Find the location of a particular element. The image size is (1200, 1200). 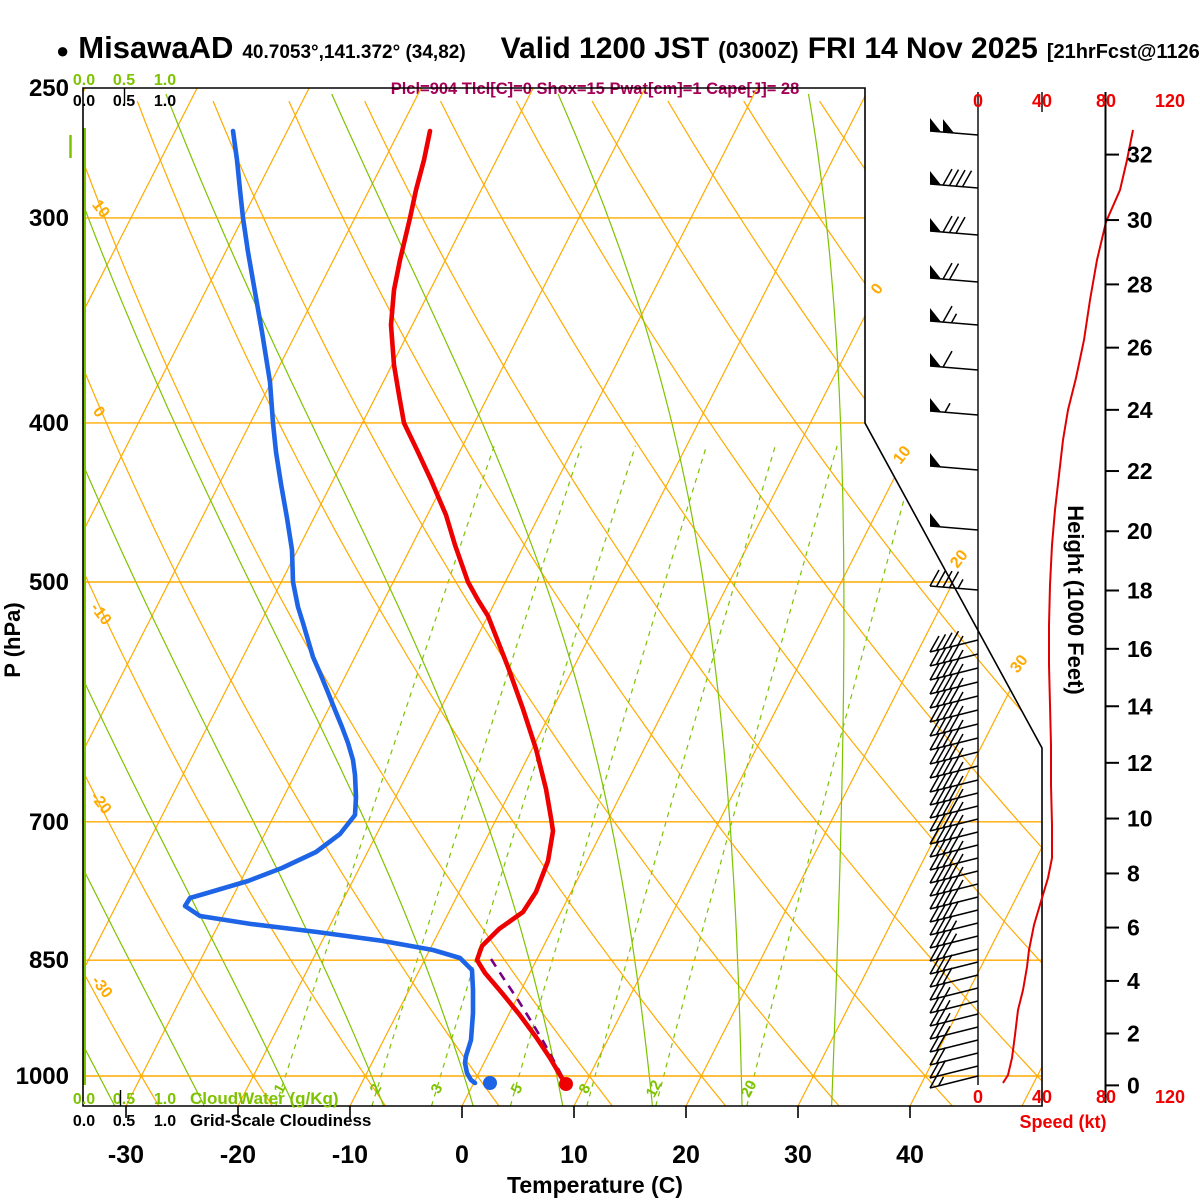

station-name: MisawaAD is located at coordinates (156, 47).